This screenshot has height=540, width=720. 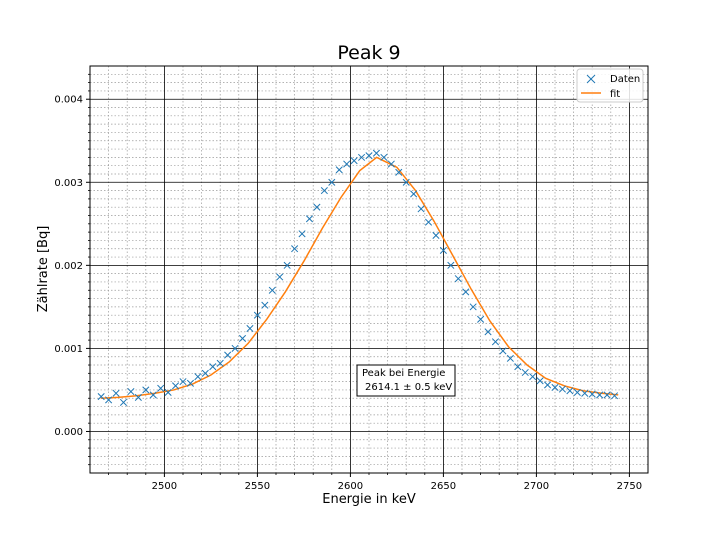 I want to click on x-tick-label: 2700, so click(x=536, y=486).